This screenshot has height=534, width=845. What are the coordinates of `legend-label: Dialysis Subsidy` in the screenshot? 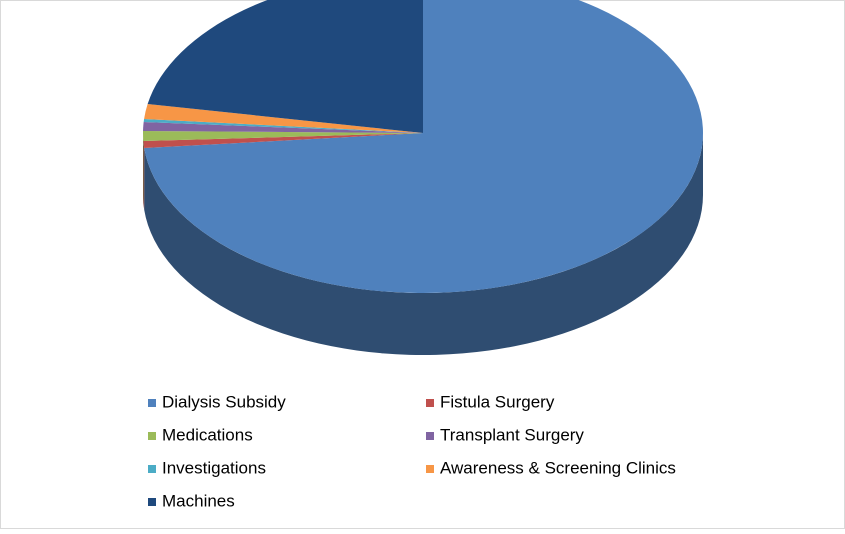 It's located at (224, 401).